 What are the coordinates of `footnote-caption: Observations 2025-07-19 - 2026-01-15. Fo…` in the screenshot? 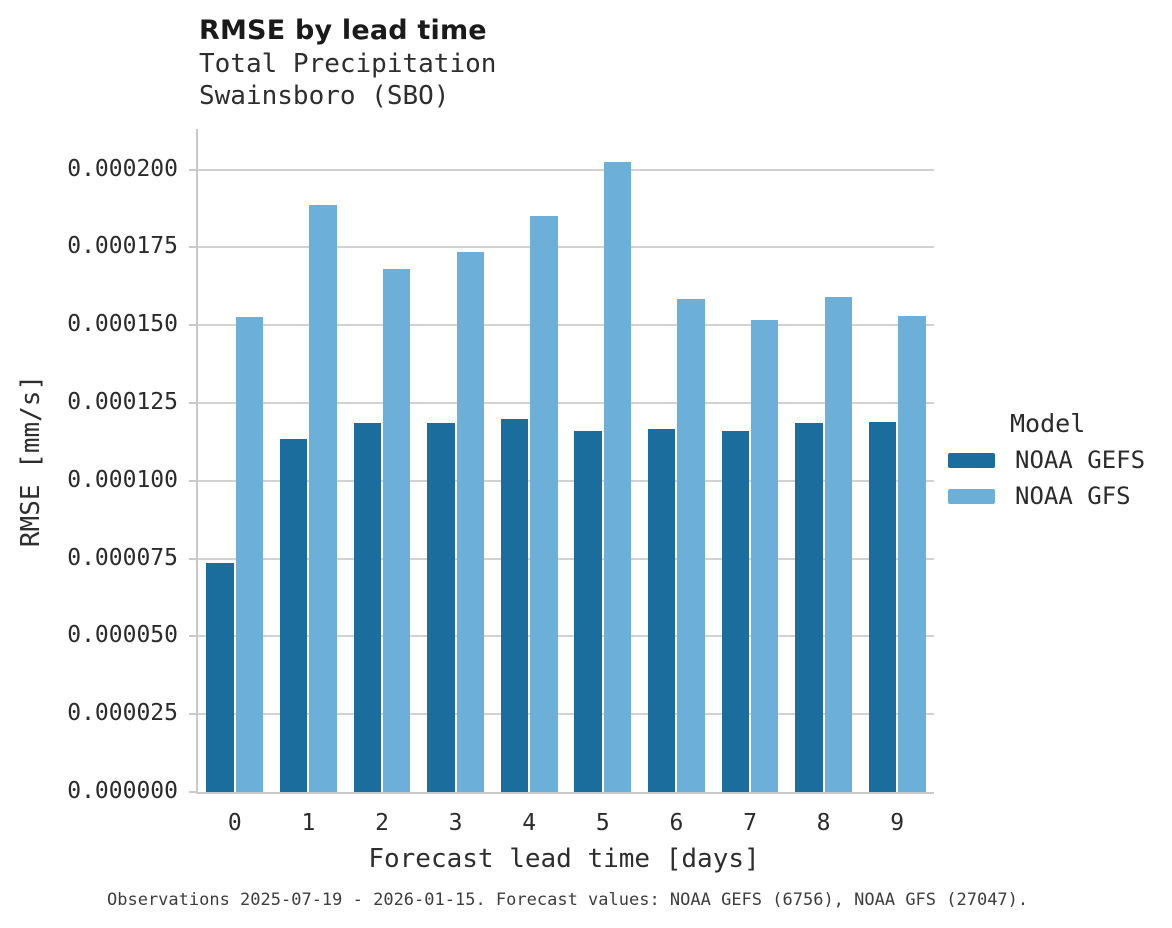 It's located at (568, 900).